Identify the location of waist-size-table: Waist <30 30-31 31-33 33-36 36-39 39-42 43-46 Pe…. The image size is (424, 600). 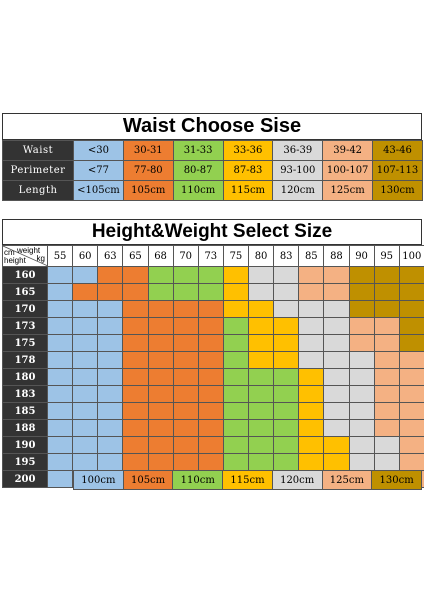
(212, 170).